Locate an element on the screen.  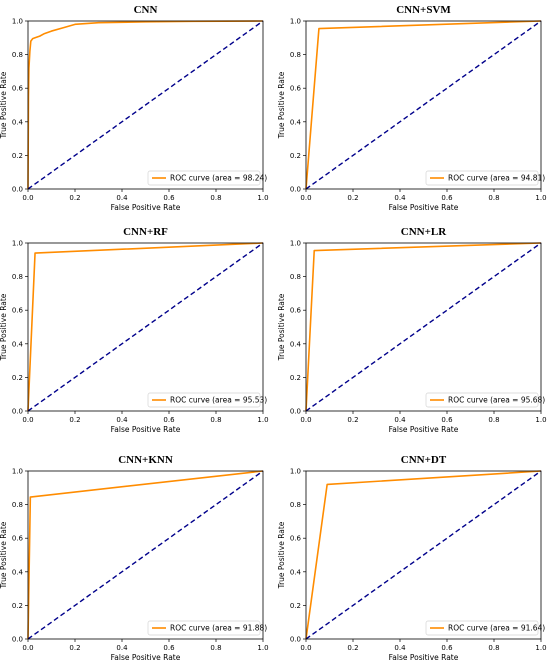
legend-label: ROC curve (area = 91.88) is located at coordinates (218, 628).